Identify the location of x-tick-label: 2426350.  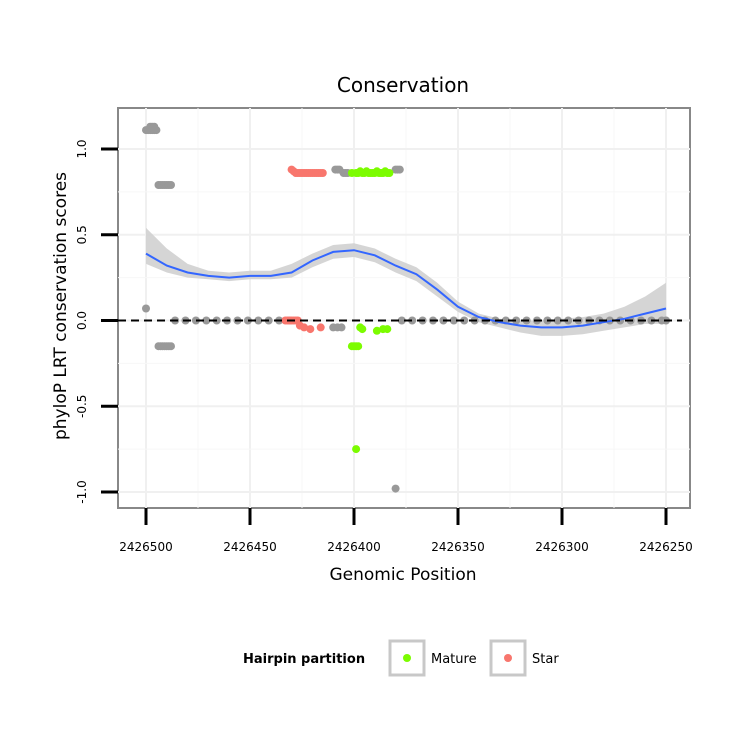
(457, 547).